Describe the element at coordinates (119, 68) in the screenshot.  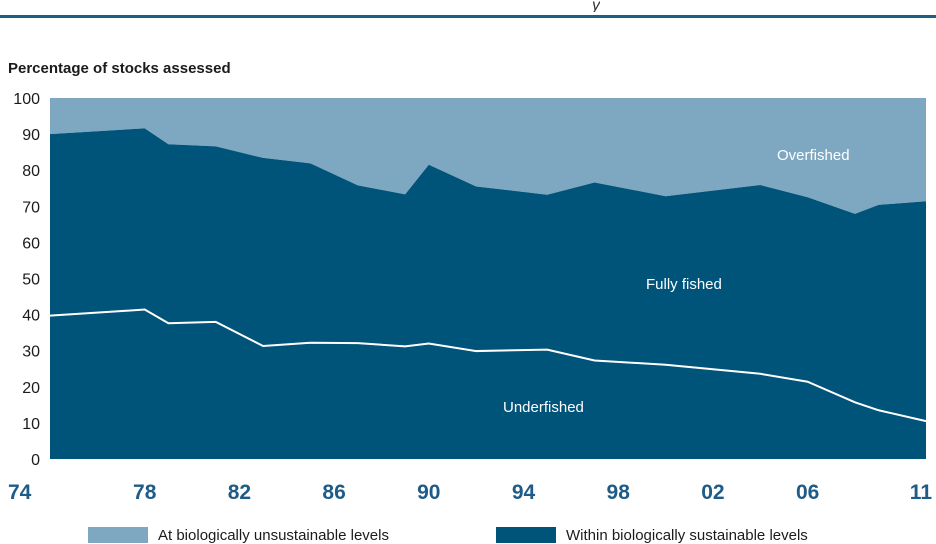
I see `y-axis-title: Percentage of stocks assessed` at that location.